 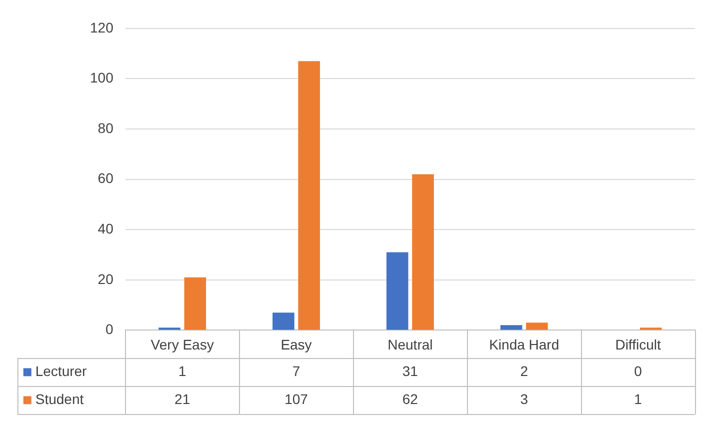 What do you see at coordinates (106, 128) in the screenshot?
I see `y-tick-label: 80` at bounding box center [106, 128].